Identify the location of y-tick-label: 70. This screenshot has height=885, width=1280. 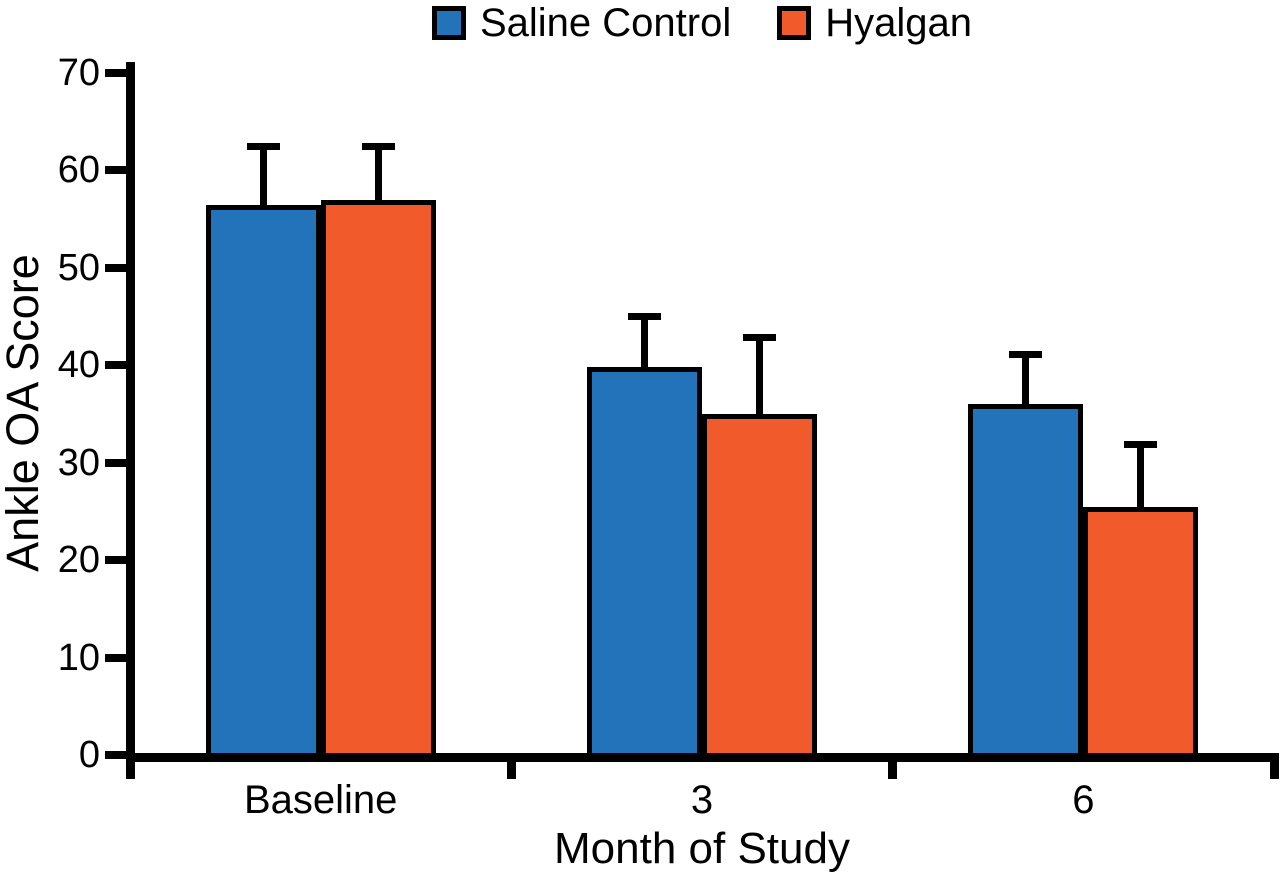
(78, 73).